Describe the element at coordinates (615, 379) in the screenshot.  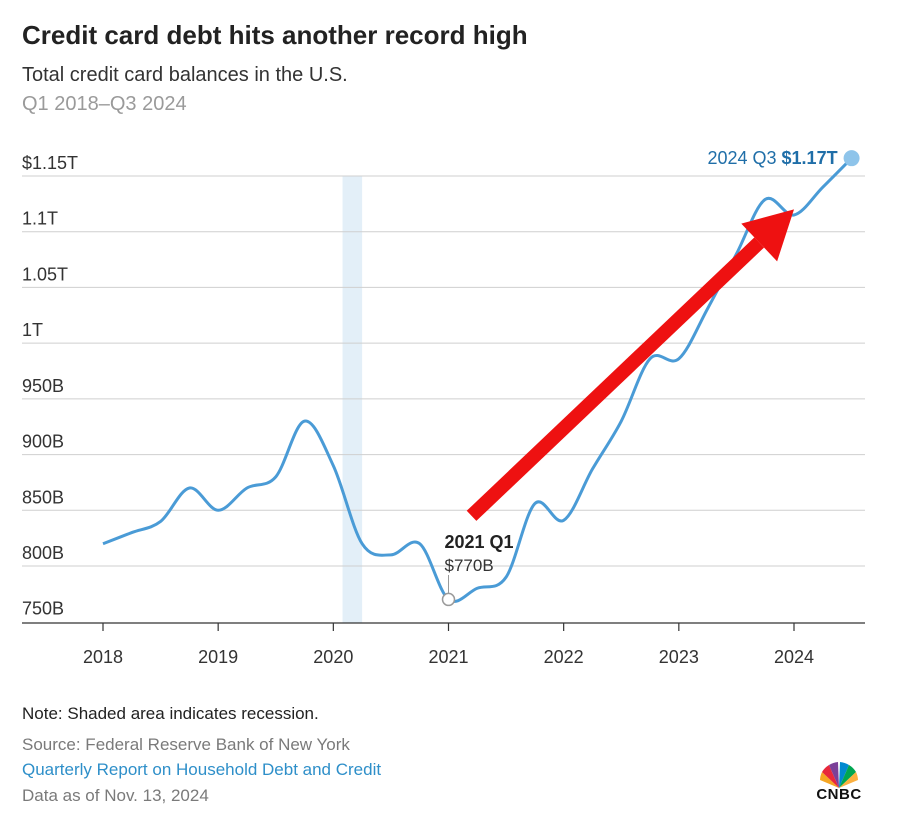
I see `trend-arrow-shaft` at that location.